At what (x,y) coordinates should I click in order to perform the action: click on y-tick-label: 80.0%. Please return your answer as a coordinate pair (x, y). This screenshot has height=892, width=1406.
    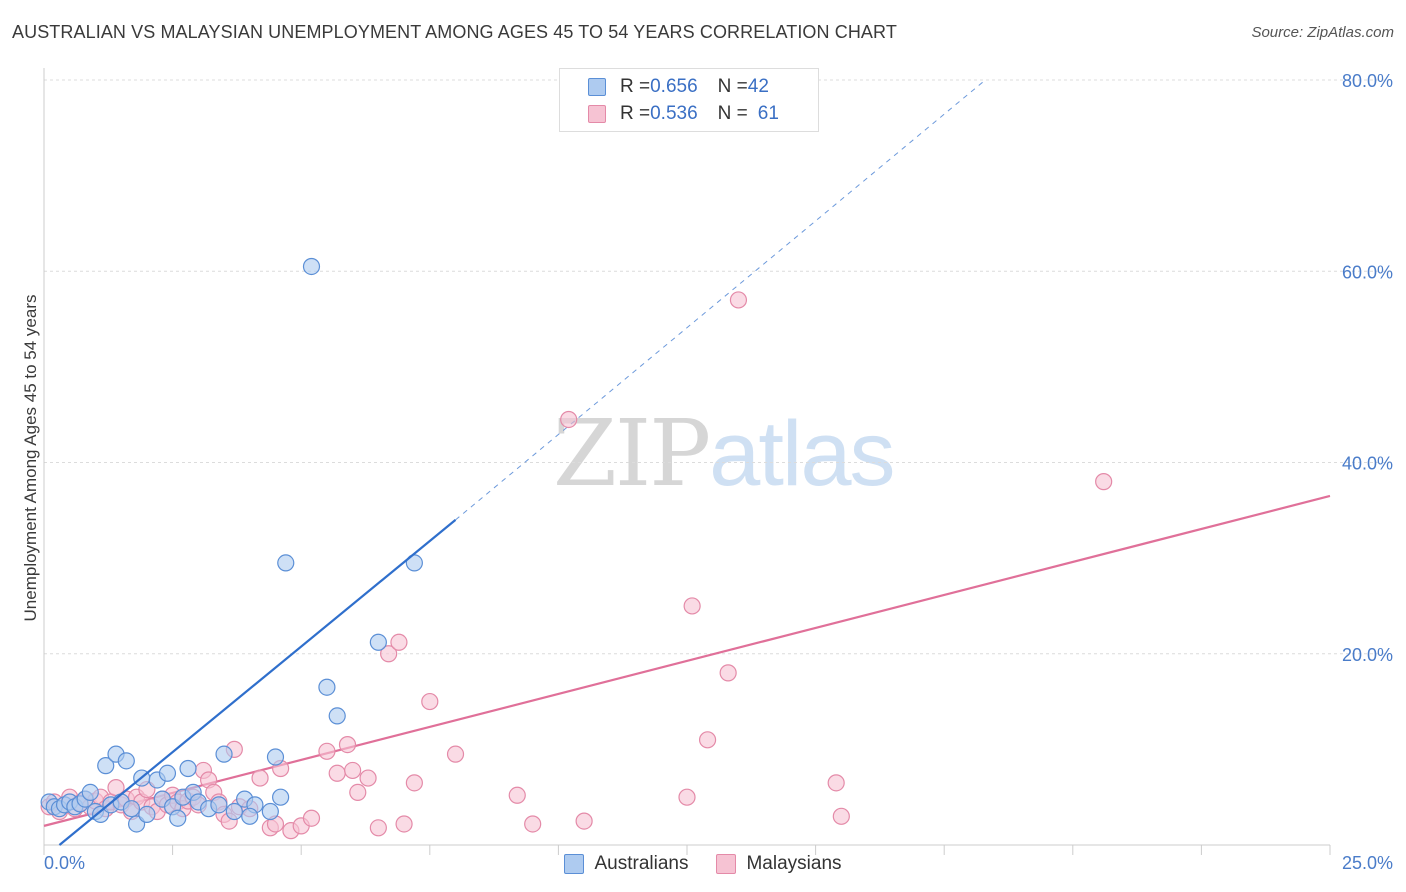
    Looking at the image, I should click on (1367, 81).